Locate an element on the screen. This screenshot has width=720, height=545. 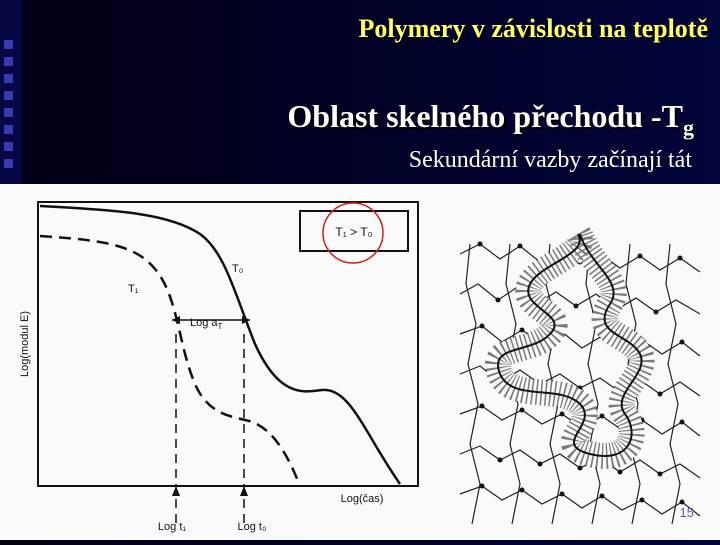
x-axis-label: Log(čas) is located at coordinates (362, 499).